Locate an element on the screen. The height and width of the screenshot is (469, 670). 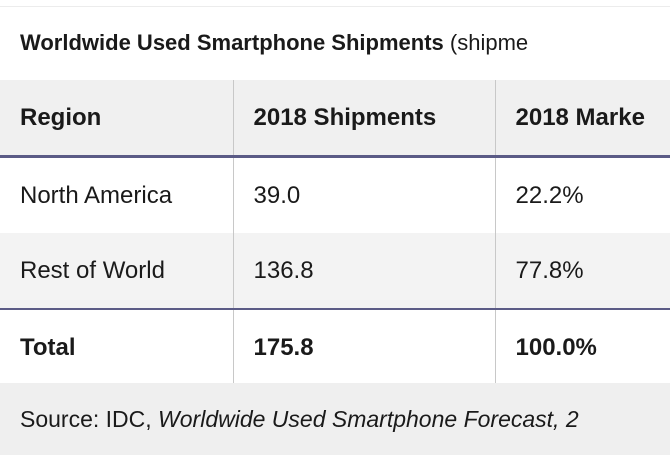
source-prefix: Source: IDC, is located at coordinates (89, 419).